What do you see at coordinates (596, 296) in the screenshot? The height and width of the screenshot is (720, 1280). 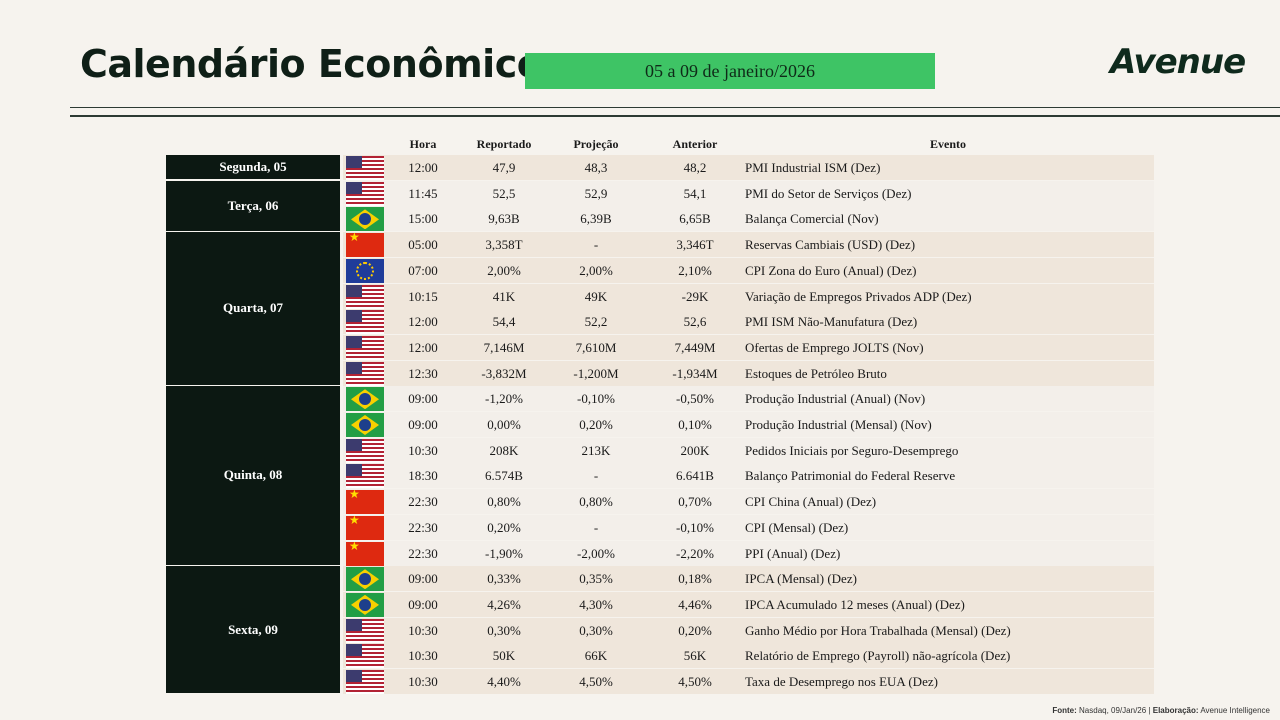 I see `projection-cell: 49K` at bounding box center [596, 296].